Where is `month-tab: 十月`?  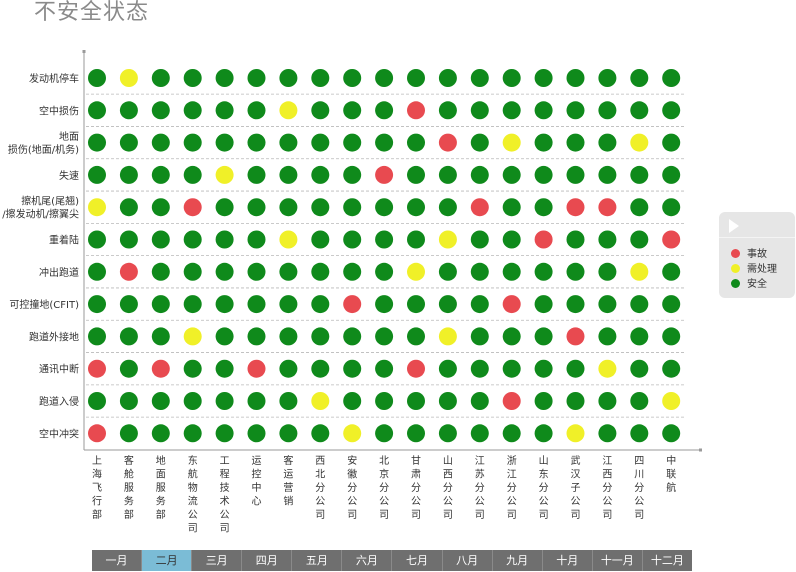 month-tab: 十月 is located at coordinates (568, 560).